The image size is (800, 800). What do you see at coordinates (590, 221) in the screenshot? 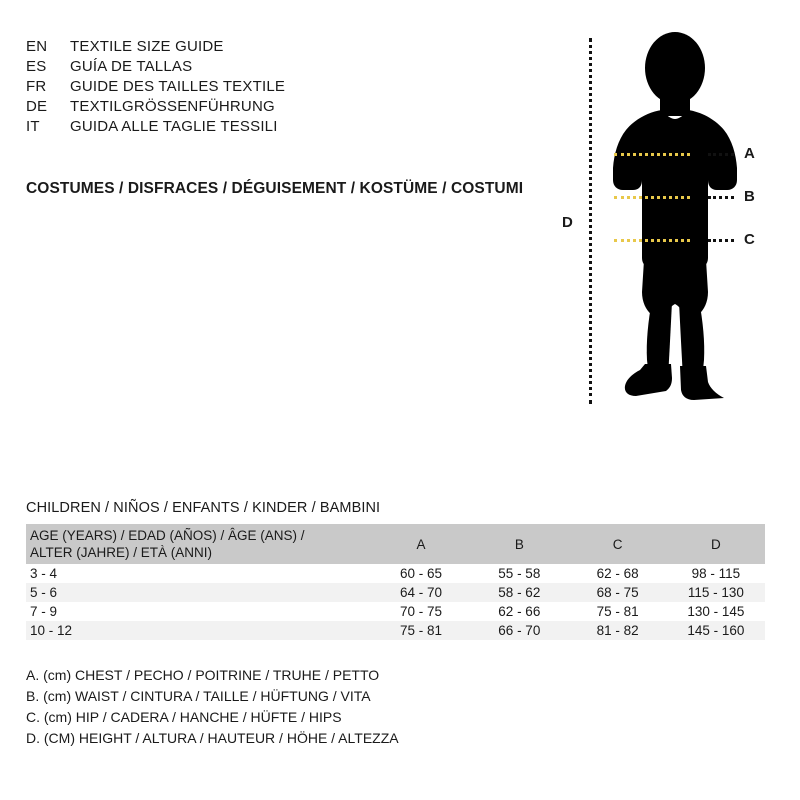
I see `height-dashed-line-icon` at bounding box center [590, 221].